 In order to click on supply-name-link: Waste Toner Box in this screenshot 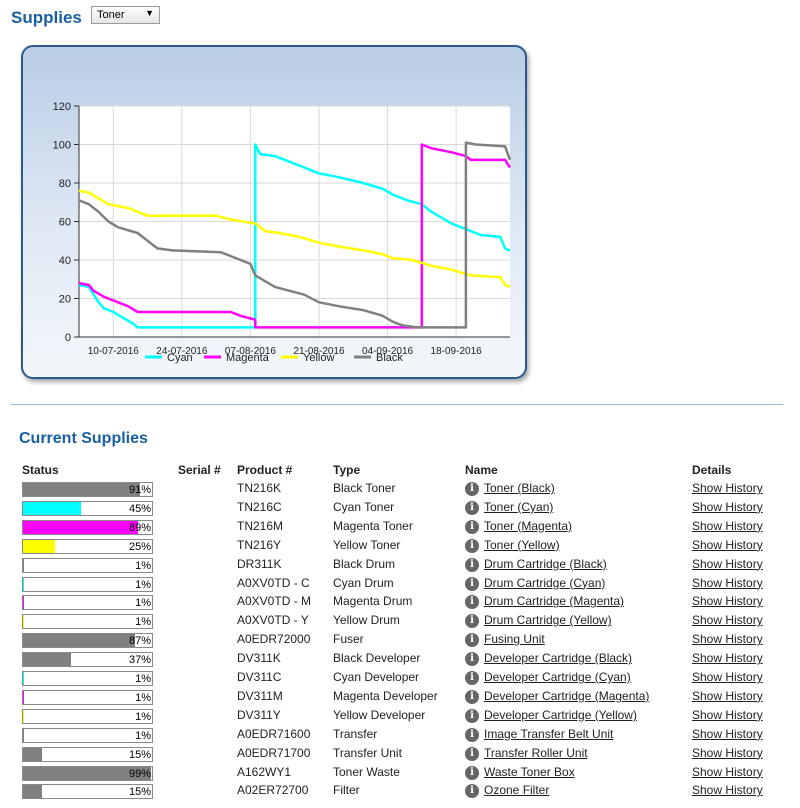, I will do `click(529, 771)`.